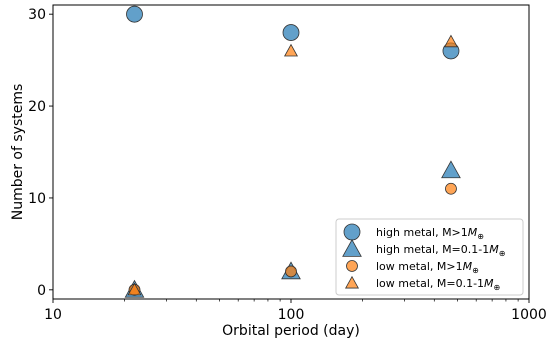 The width and height of the screenshot is (550, 341). Describe the element at coordinates (18, 152) in the screenshot. I see `y-axis-label: Number of systems` at that location.